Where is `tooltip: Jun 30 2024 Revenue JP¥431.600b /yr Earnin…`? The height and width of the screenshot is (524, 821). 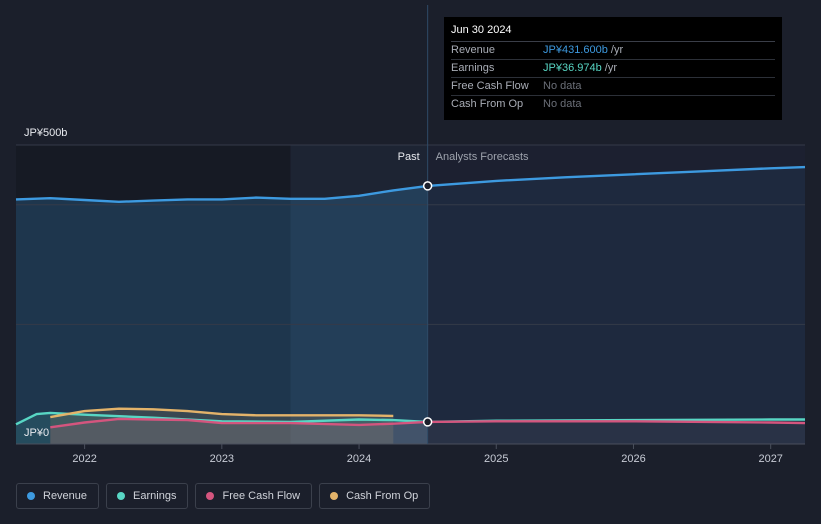 tooltip: Jun 30 2024 Revenue JP¥431.600b /yr Earnin… is located at coordinates (613, 68).